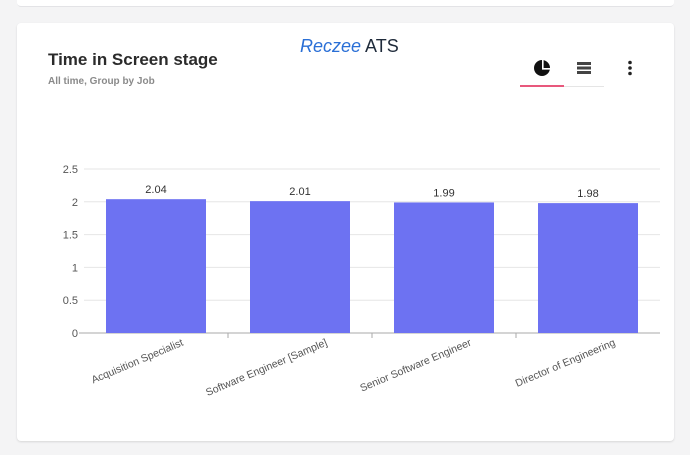 This screenshot has width=690, height=455. I want to click on more-options-button, so click(630, 68).